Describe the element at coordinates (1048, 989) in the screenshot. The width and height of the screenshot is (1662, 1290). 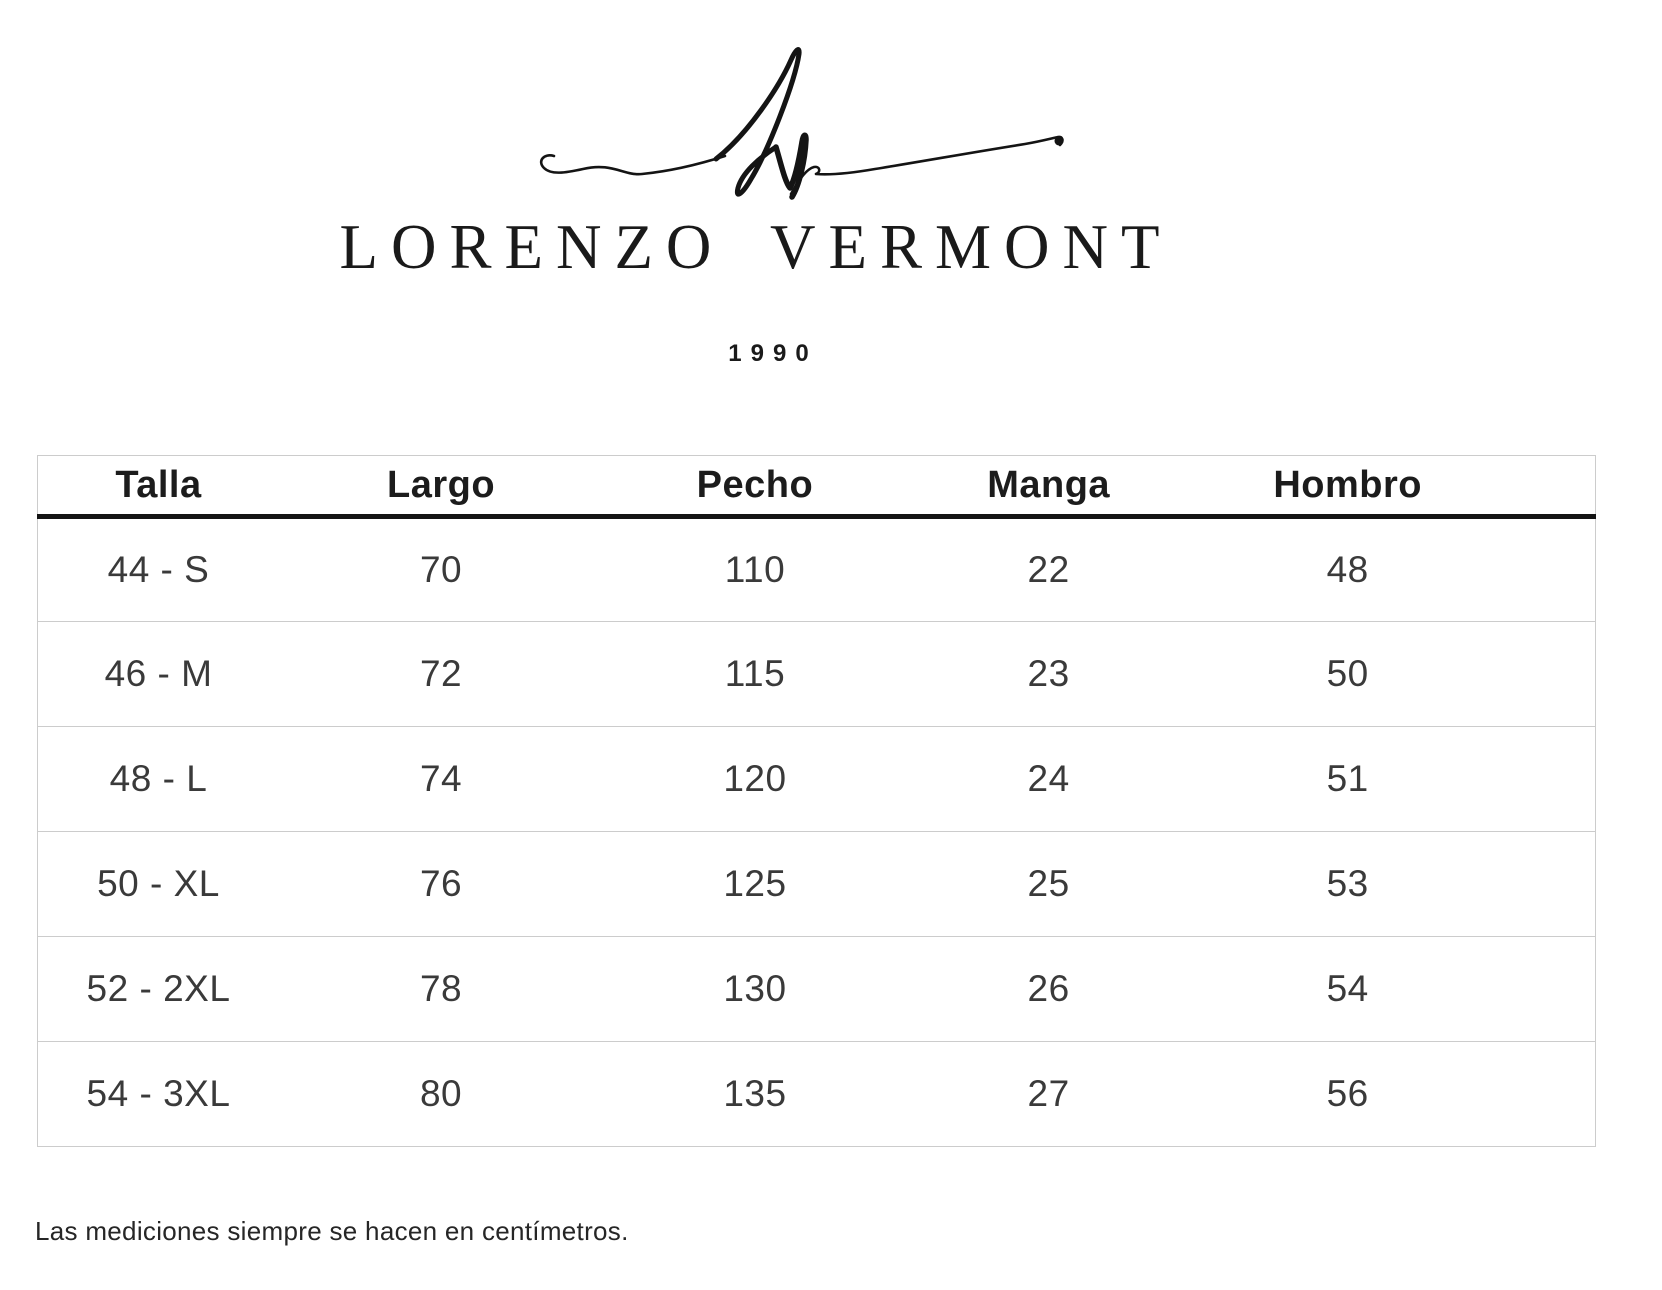
I see `table-cell: 26` at that location.